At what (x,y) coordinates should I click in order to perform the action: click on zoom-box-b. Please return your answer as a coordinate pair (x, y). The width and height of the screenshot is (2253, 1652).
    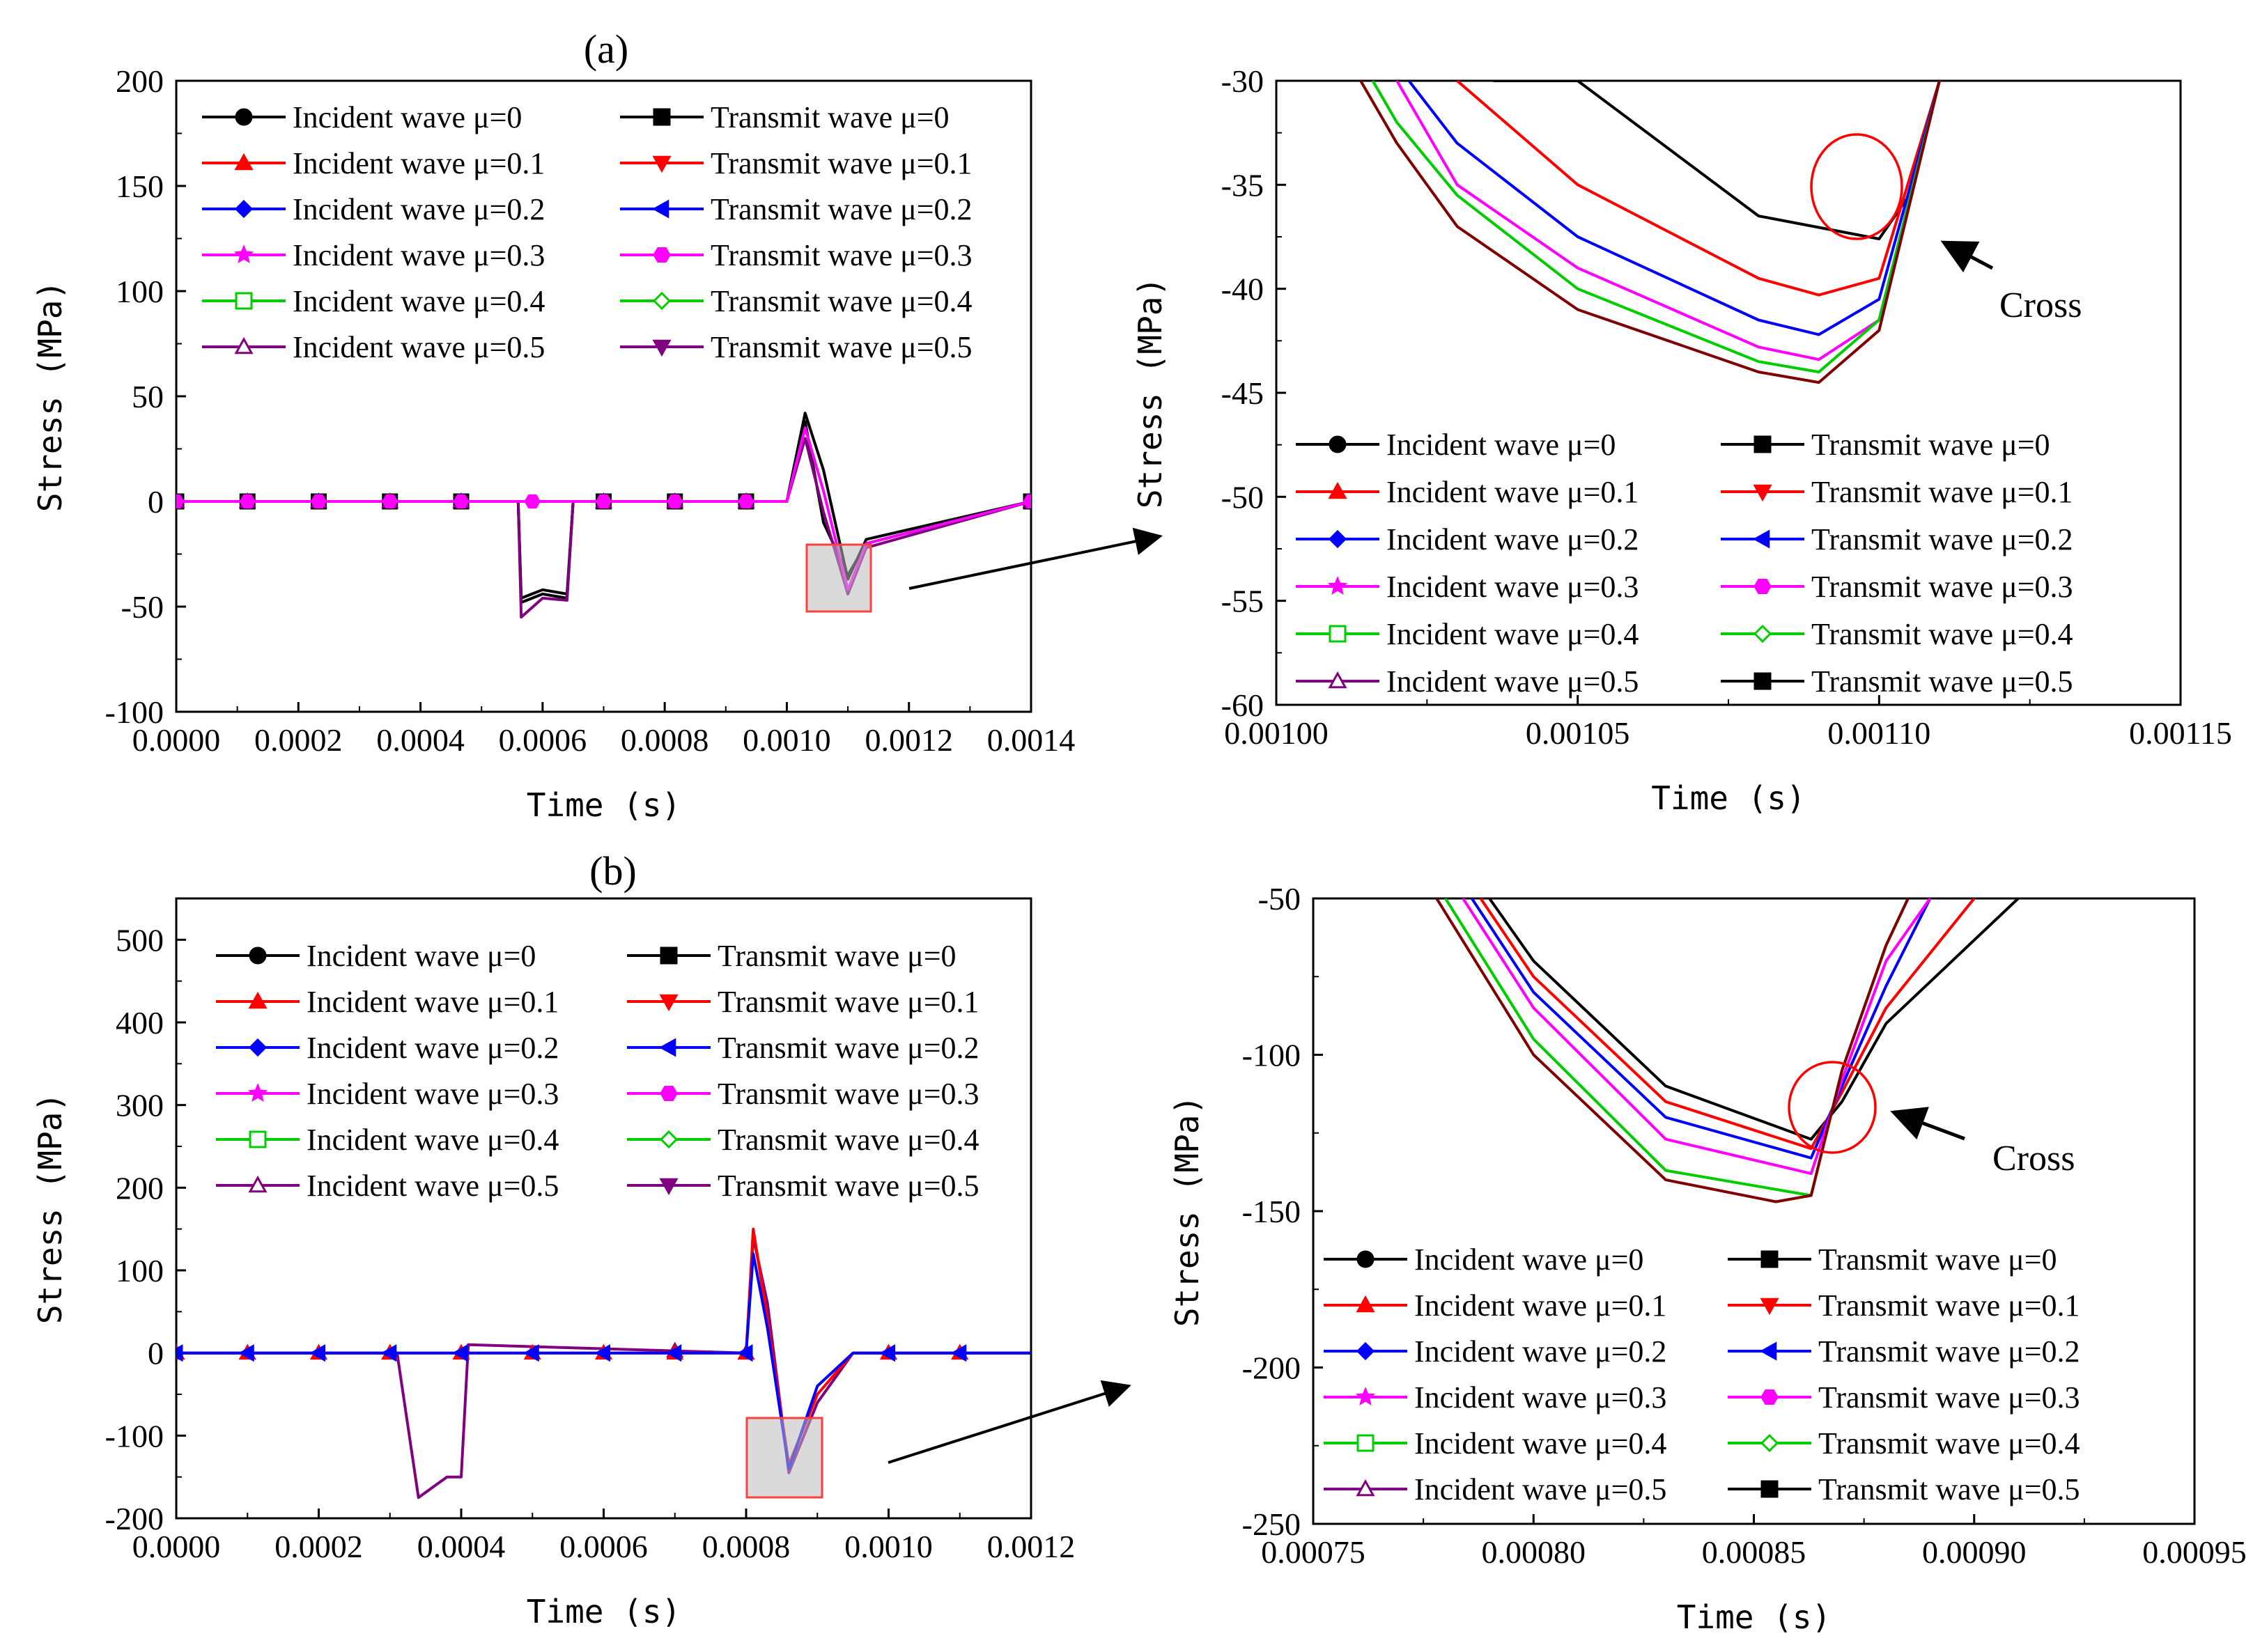
    Looking at the image, I should click on (784, 1458).